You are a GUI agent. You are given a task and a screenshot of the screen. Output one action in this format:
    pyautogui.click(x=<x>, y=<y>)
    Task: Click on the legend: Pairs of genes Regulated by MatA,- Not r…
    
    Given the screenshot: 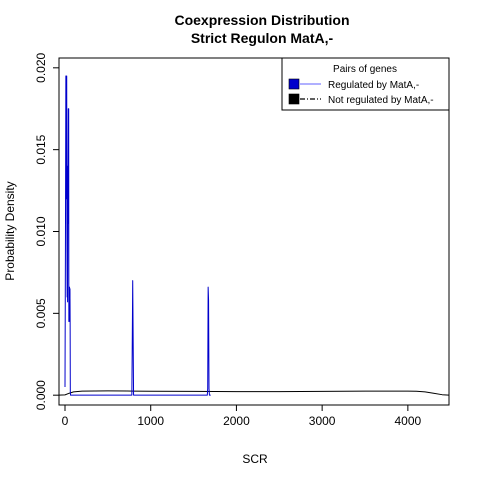 What is the action you would take?
    pyautogui.click(x=365, y=84)
    